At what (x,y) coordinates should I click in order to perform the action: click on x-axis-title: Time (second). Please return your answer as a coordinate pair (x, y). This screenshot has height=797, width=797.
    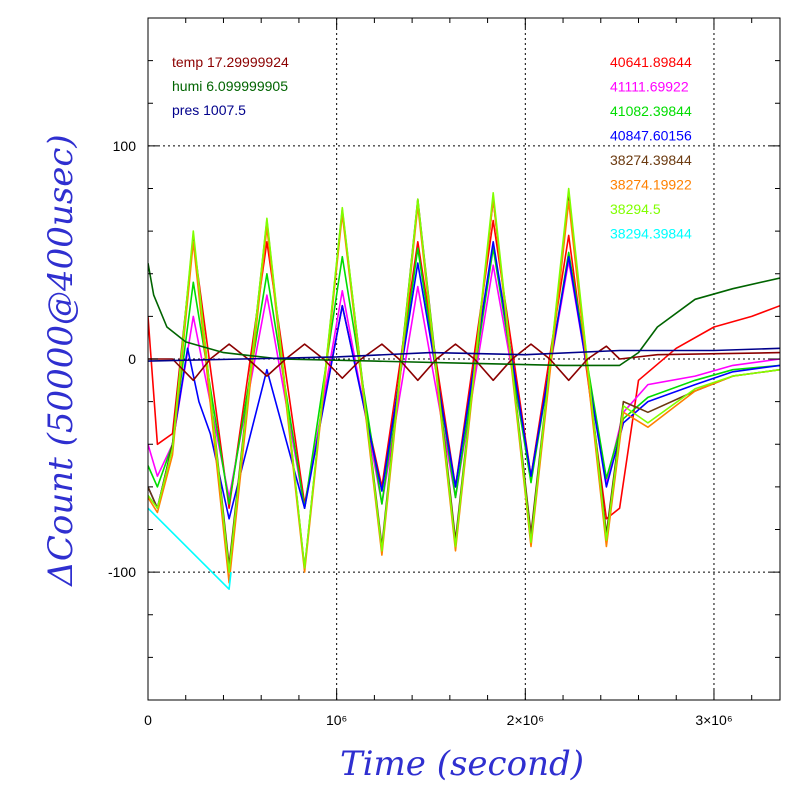
    Looking at the image, I should click on (462, 764).